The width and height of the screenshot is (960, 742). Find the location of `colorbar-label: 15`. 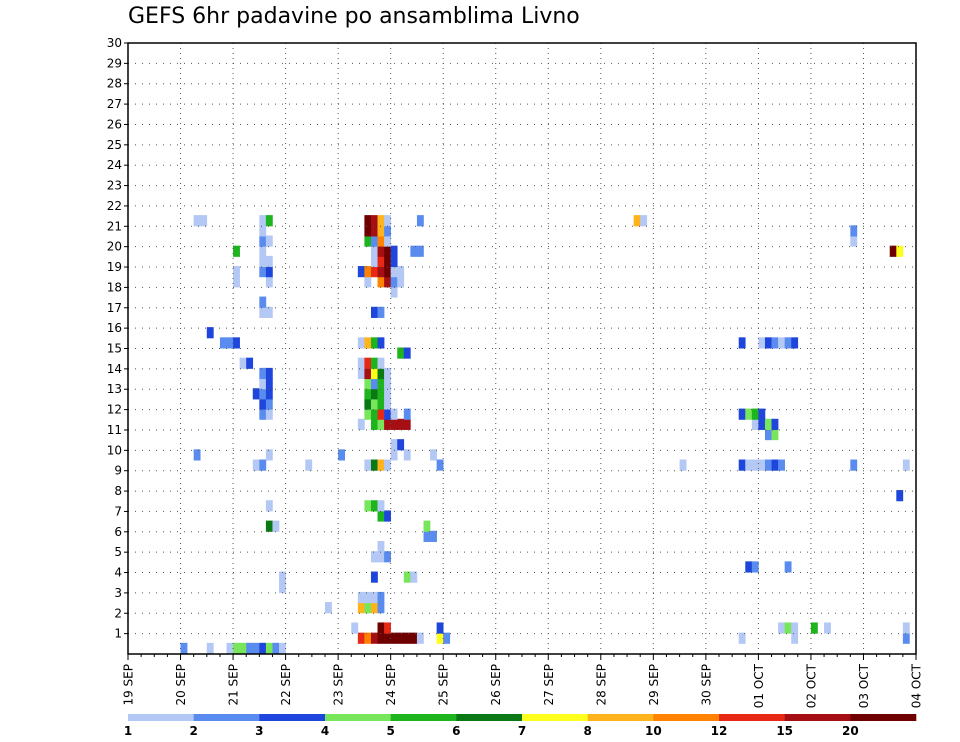

colorbar-label: 15 is located at coordinates (784, 731).